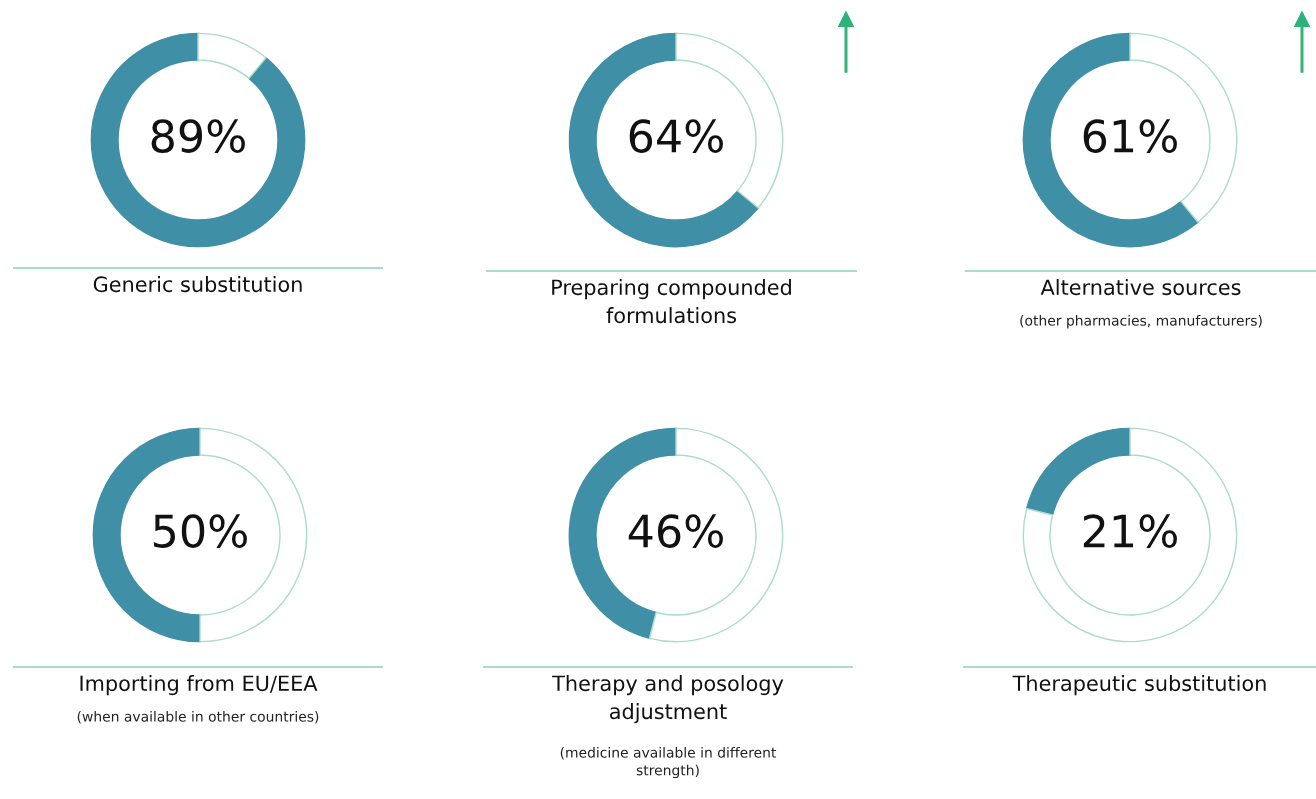 This screenshot has width=1316, height=799. What do you see at coordinates (198, 717) in the screenshot?
I see `text: (when available in other countries)` at bounding box center [198, 717].